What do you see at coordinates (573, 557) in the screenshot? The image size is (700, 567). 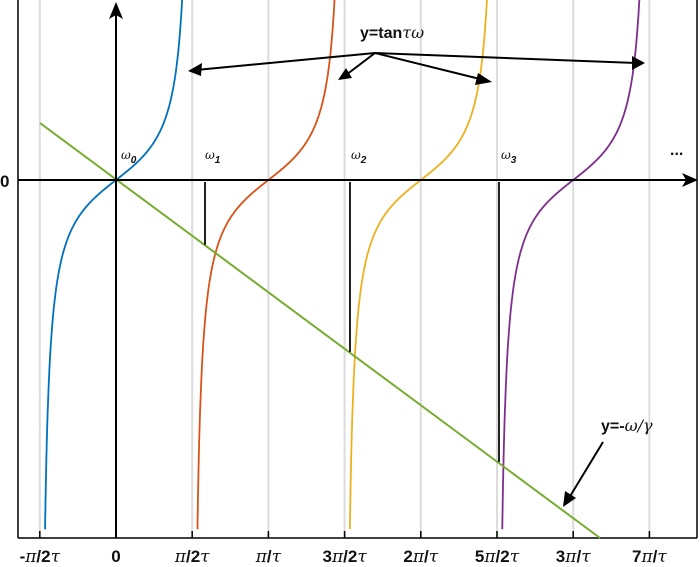 I see `x-tick-label: 3π/τ` at bounding box center [573, 557].